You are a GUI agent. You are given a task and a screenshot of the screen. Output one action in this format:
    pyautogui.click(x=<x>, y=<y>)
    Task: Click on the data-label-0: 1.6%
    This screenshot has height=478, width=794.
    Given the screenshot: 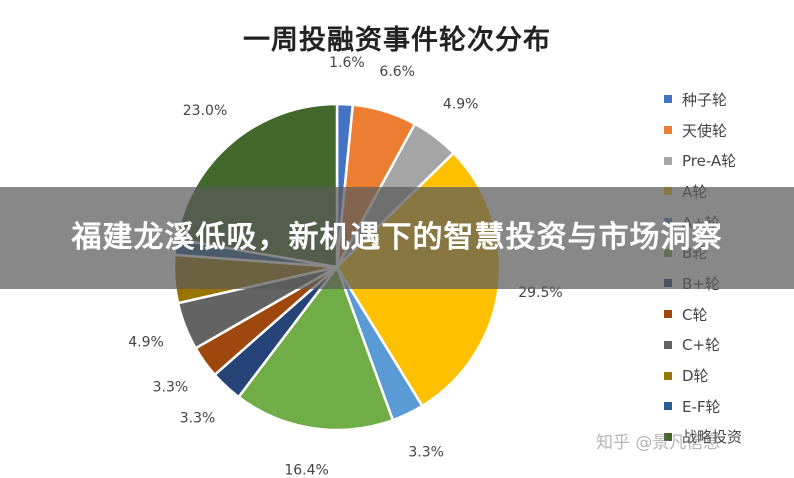 What is the action you would take?
    pyautogui.click(x=347, y=63)
    